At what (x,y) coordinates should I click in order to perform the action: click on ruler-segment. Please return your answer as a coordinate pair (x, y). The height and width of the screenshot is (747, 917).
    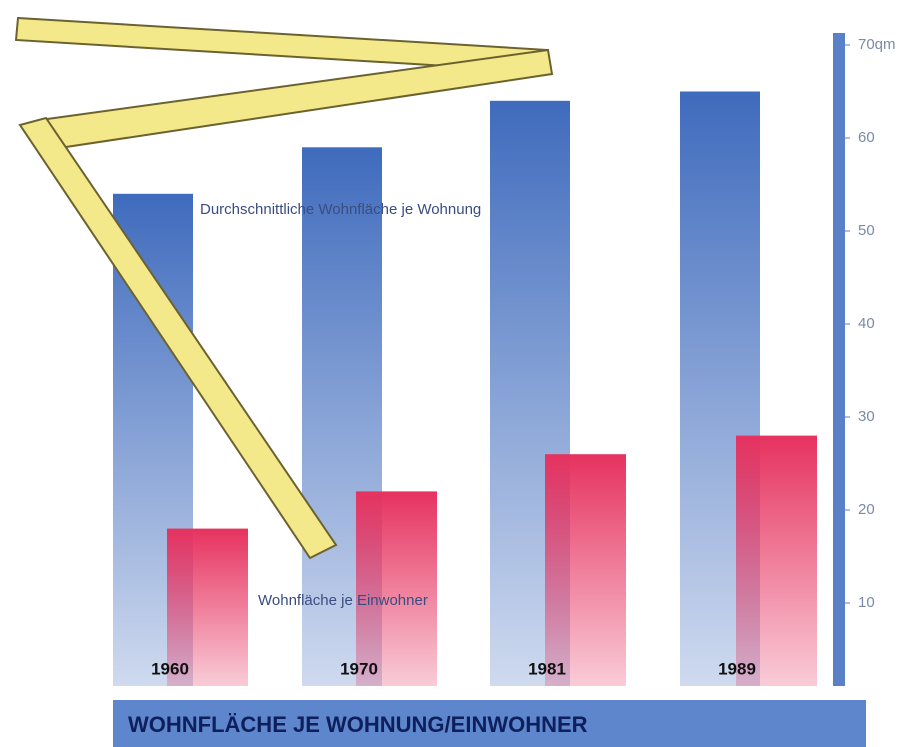
    Looking at the image, I should click on (296, 100).